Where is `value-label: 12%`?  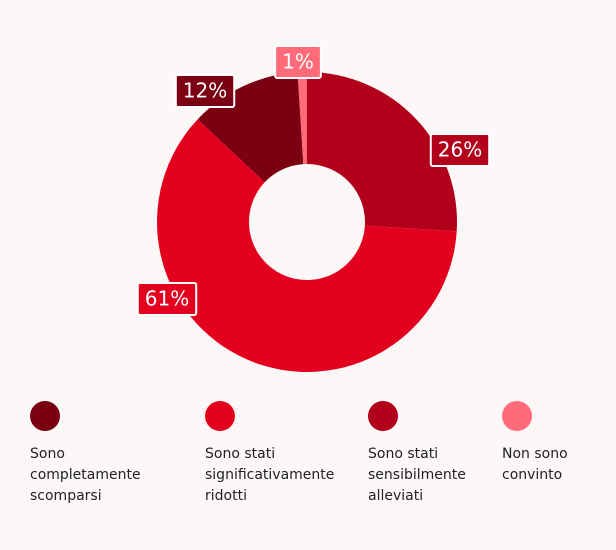
value-label: 12% is located at coordinates (205, 91).